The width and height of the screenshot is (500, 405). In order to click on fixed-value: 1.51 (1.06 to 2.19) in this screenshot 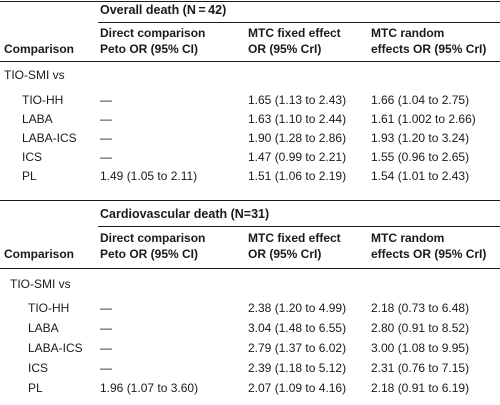, I will do `click(297, 176)`.